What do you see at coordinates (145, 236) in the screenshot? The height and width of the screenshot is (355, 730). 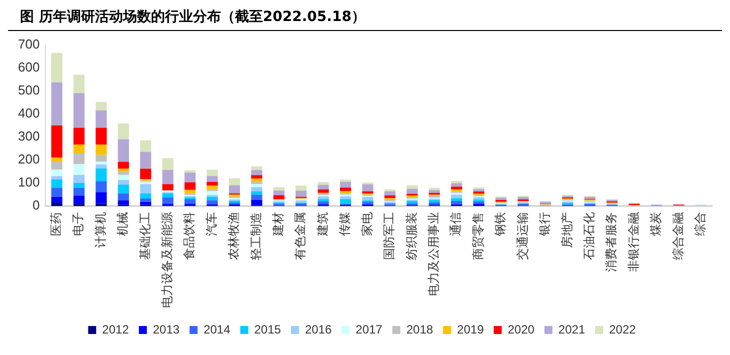 I see `x-tick-label: 基础化工` at bounding box center [145, 236].